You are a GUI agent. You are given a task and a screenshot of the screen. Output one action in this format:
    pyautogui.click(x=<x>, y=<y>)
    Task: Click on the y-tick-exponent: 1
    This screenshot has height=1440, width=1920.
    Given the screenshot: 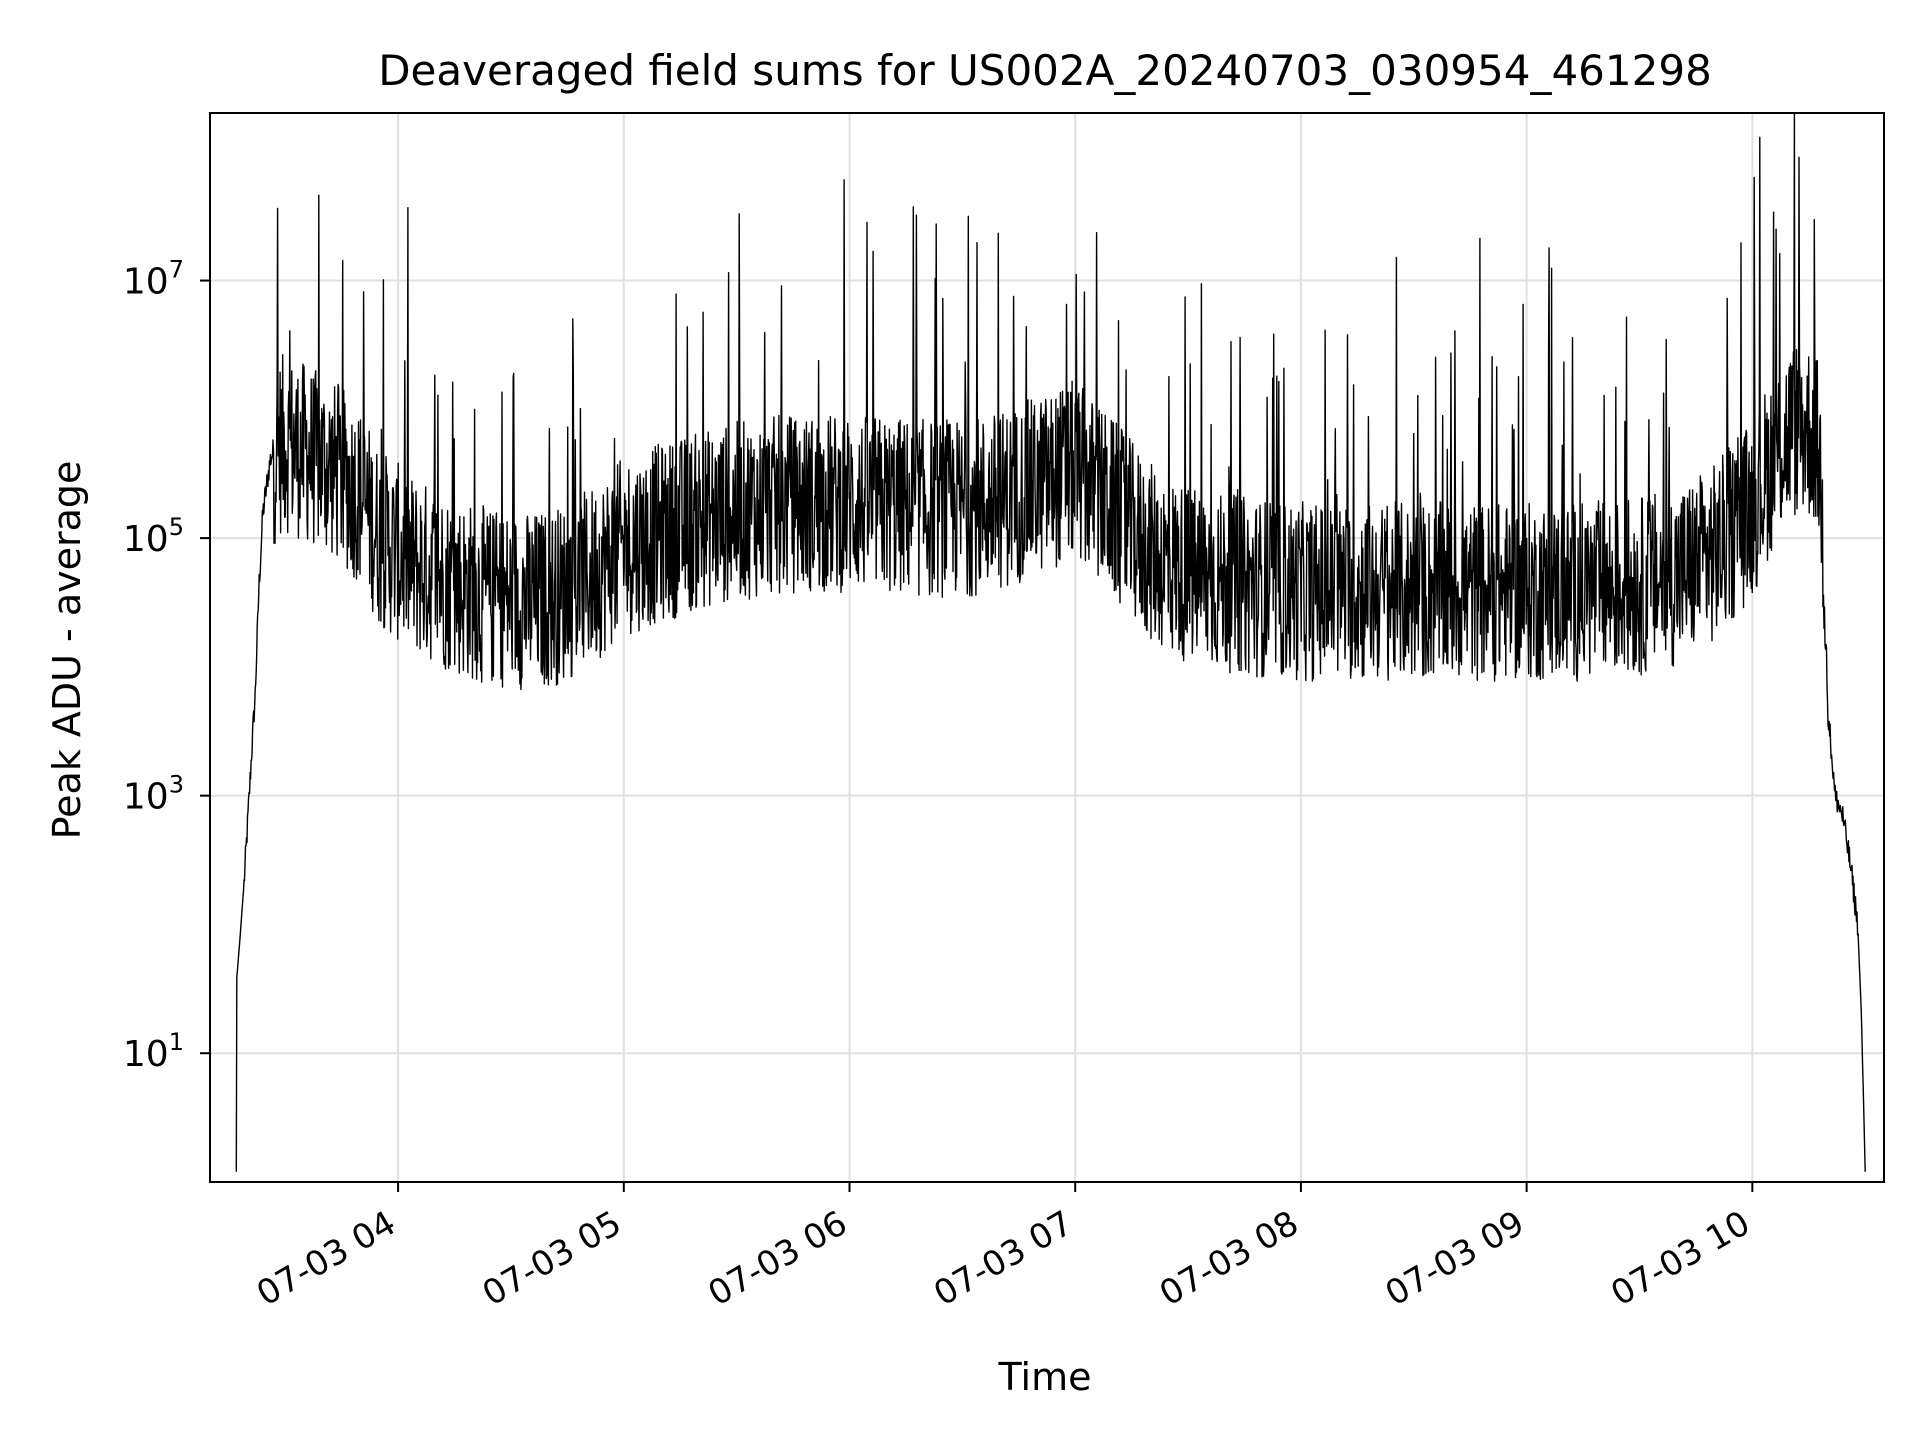 What is the action you would take?
    pyautogui.click(x=176, y=1042)
    